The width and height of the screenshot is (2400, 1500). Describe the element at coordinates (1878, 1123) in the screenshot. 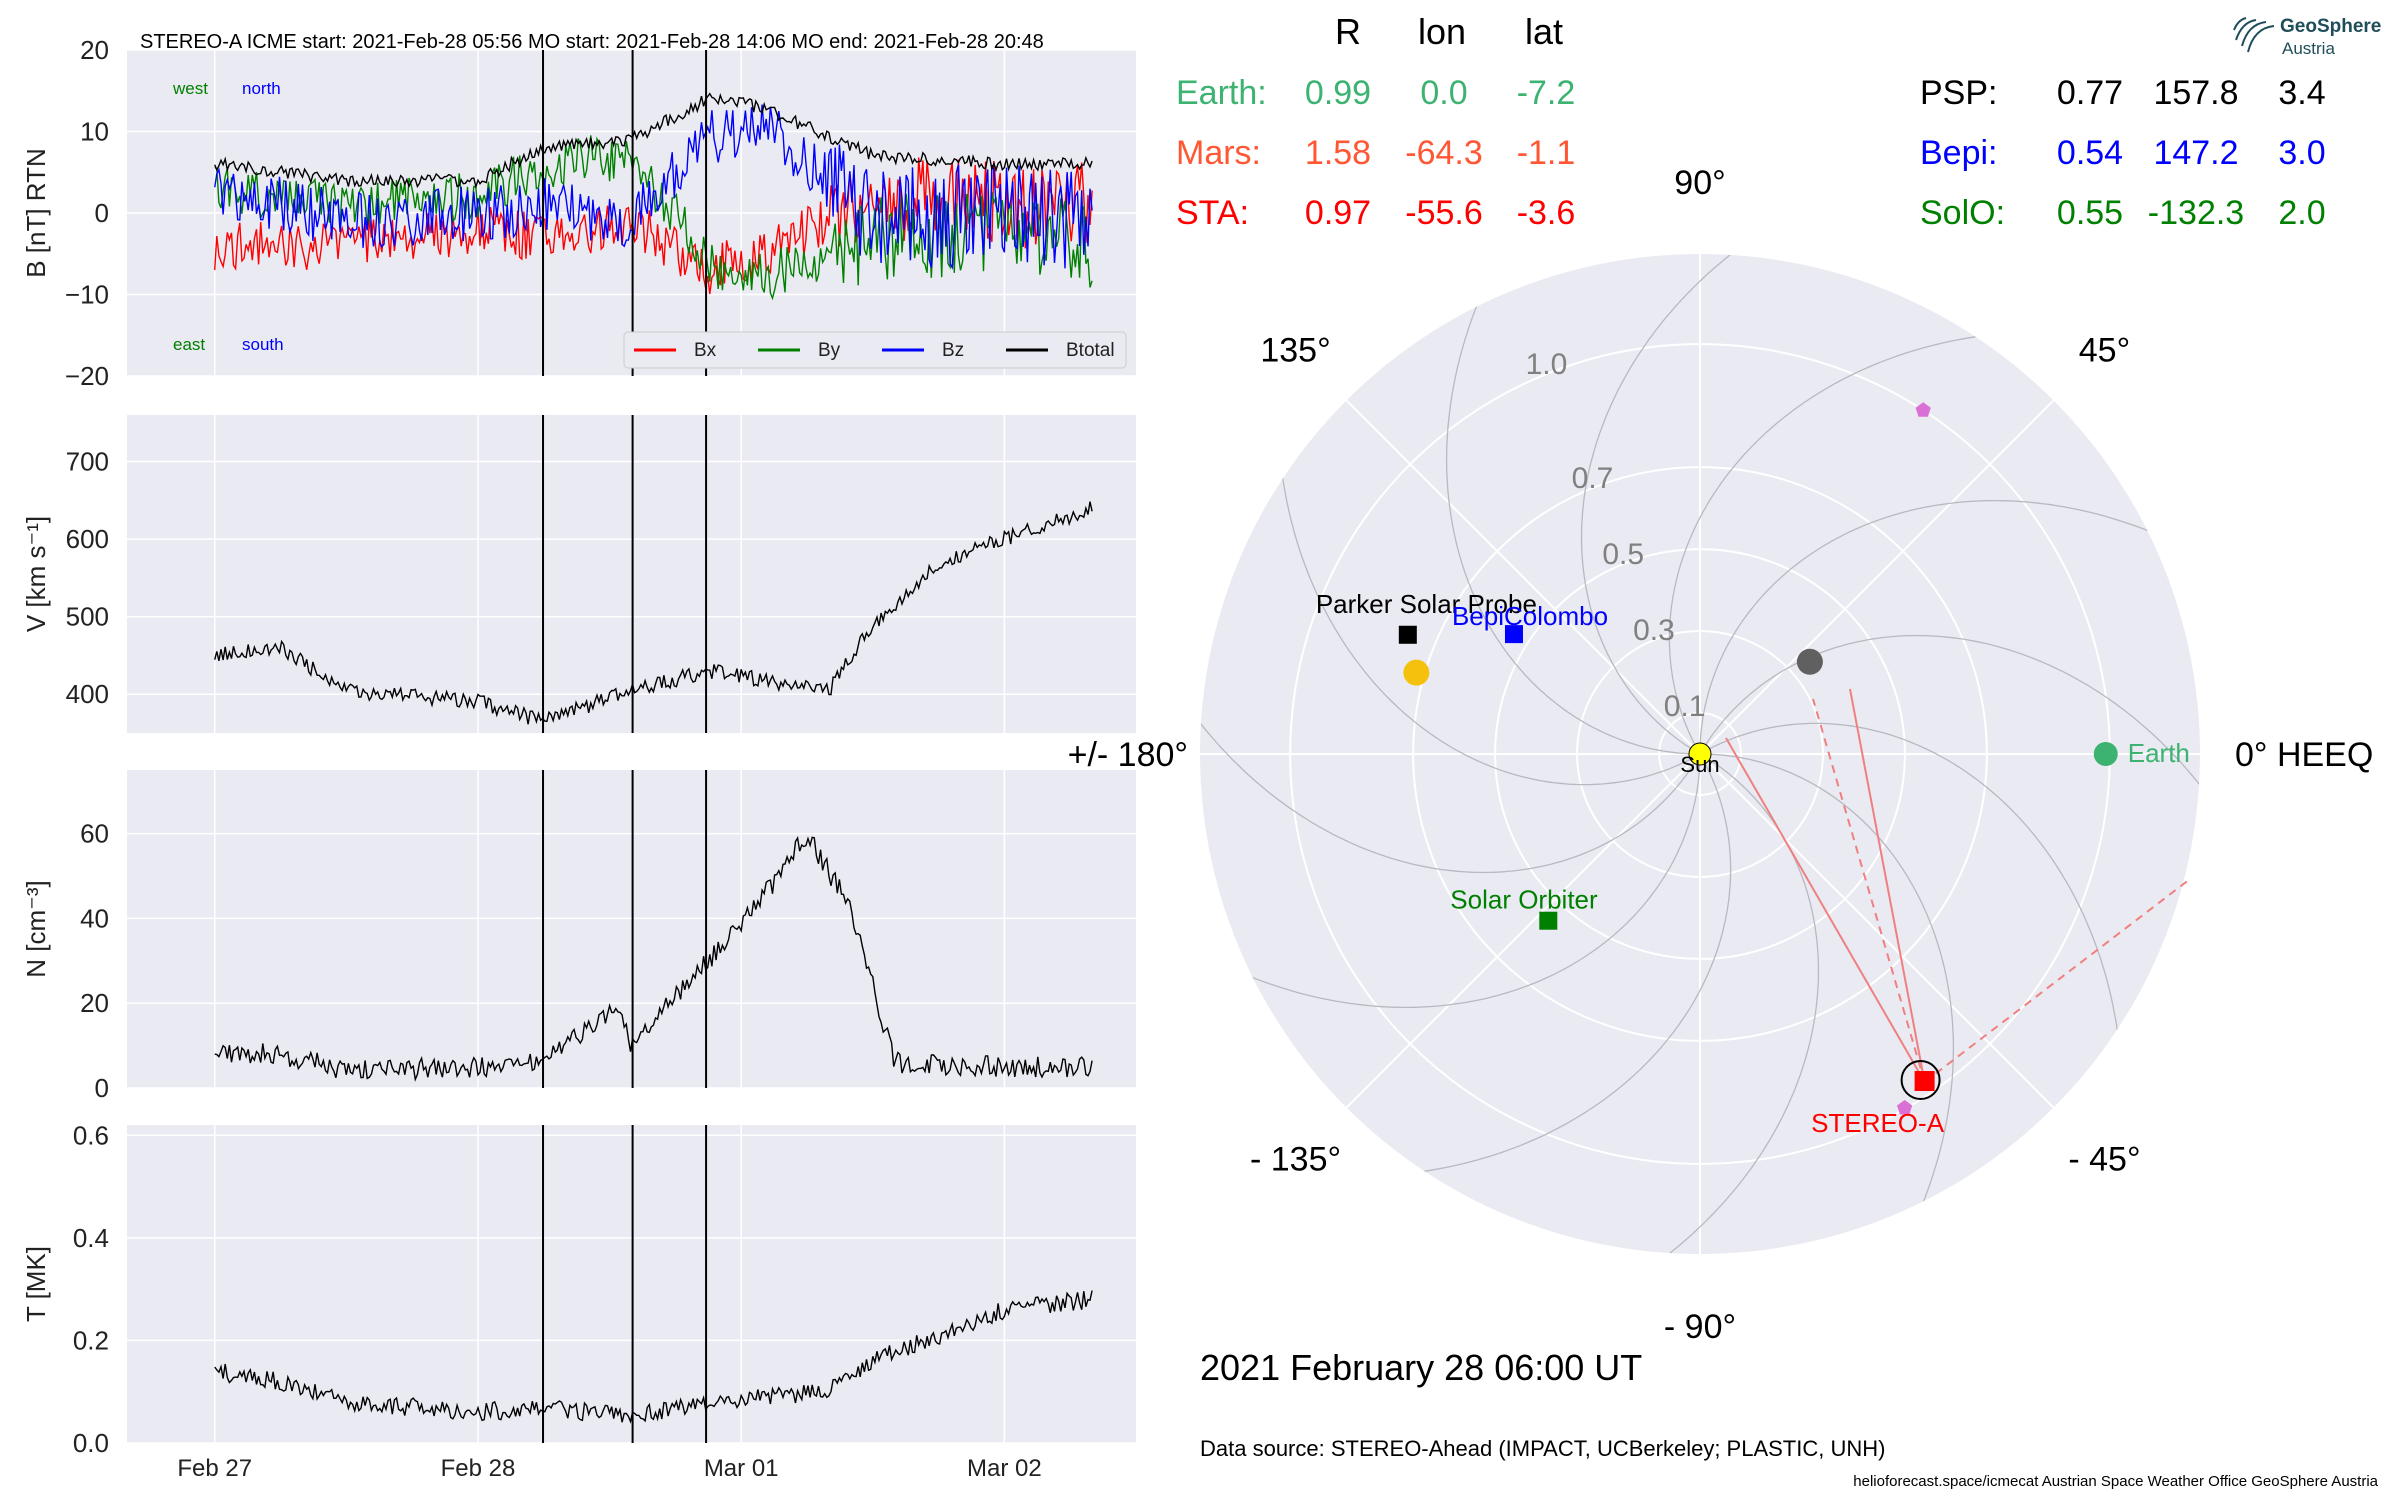

I see `sta-label: STEREO-A` at that location.